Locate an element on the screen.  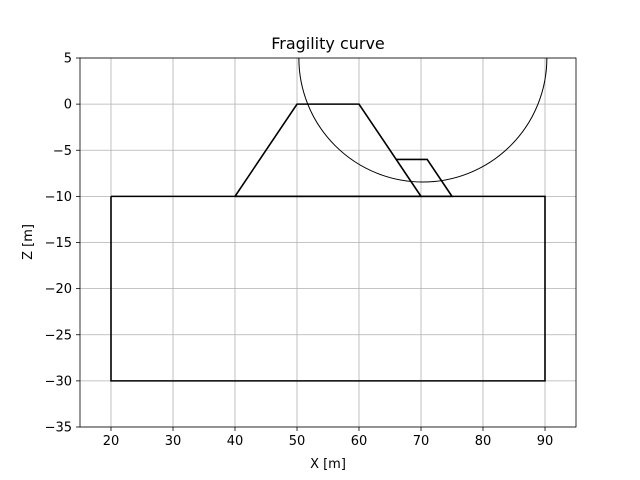
x-axis-label: X [m] is located at coordinates (328, 464).